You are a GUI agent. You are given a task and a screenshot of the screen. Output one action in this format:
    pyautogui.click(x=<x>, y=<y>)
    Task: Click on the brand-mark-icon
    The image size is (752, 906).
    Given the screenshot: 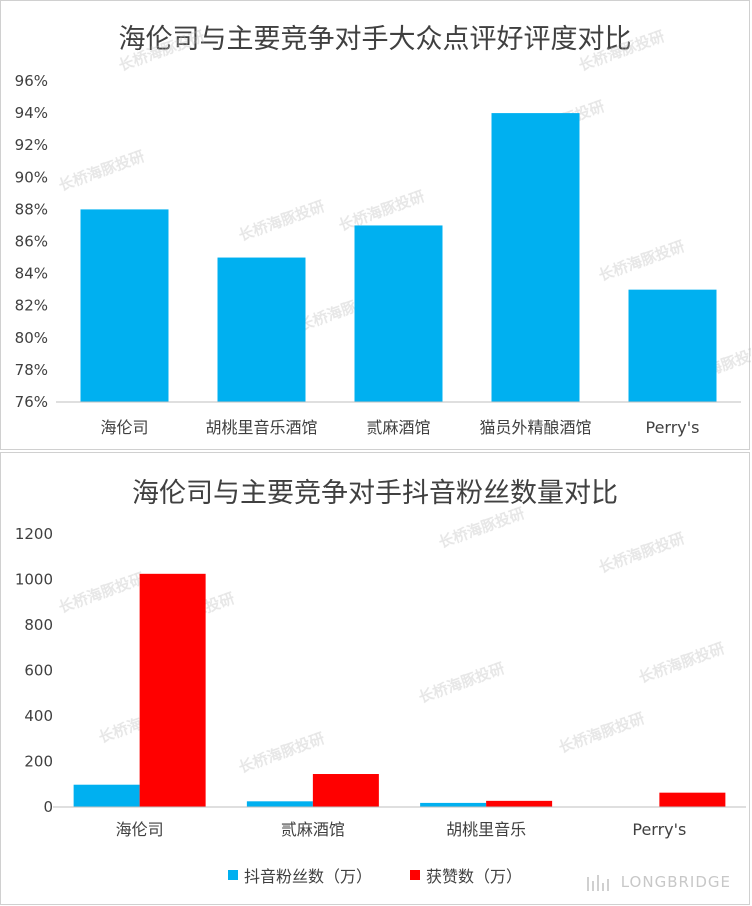 What is the action you would take?
    pyautogui.click(x=600, y=882)
    